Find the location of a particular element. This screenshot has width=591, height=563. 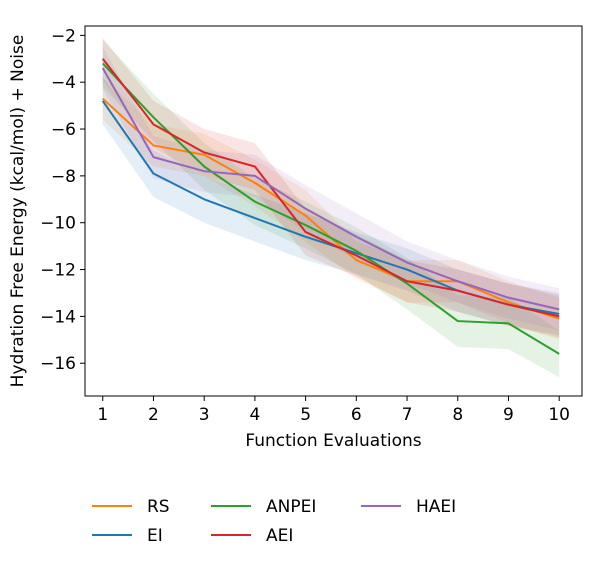

legend-label-haei: HAEI is located at coordinates (436, 507).